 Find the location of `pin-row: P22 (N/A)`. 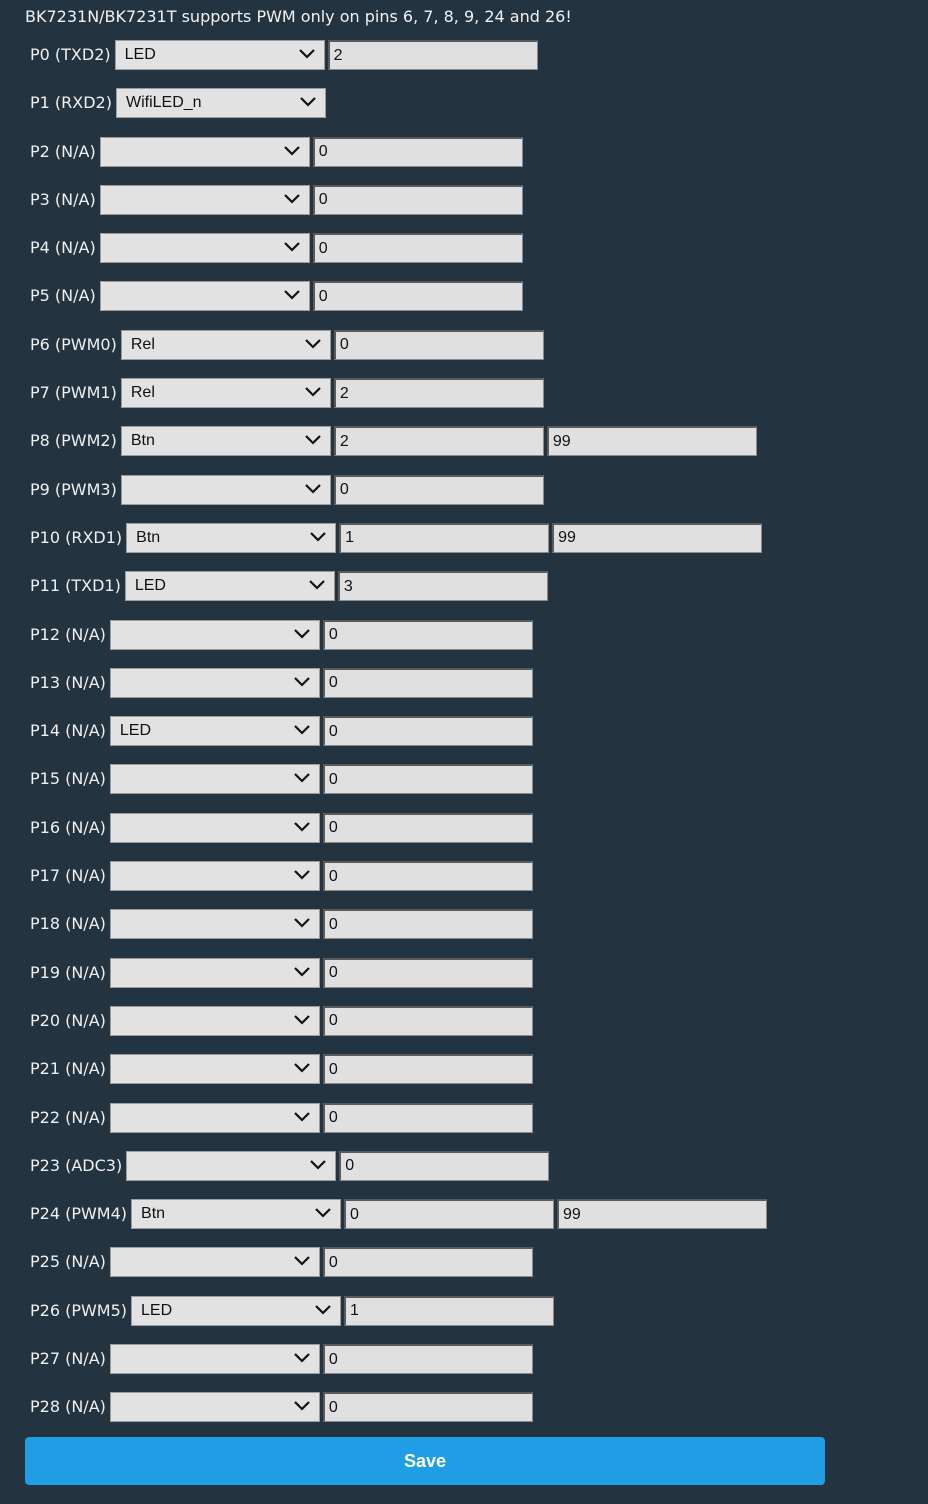

pin-row: P22 (N/A) is located at coordinates (400, 1126).